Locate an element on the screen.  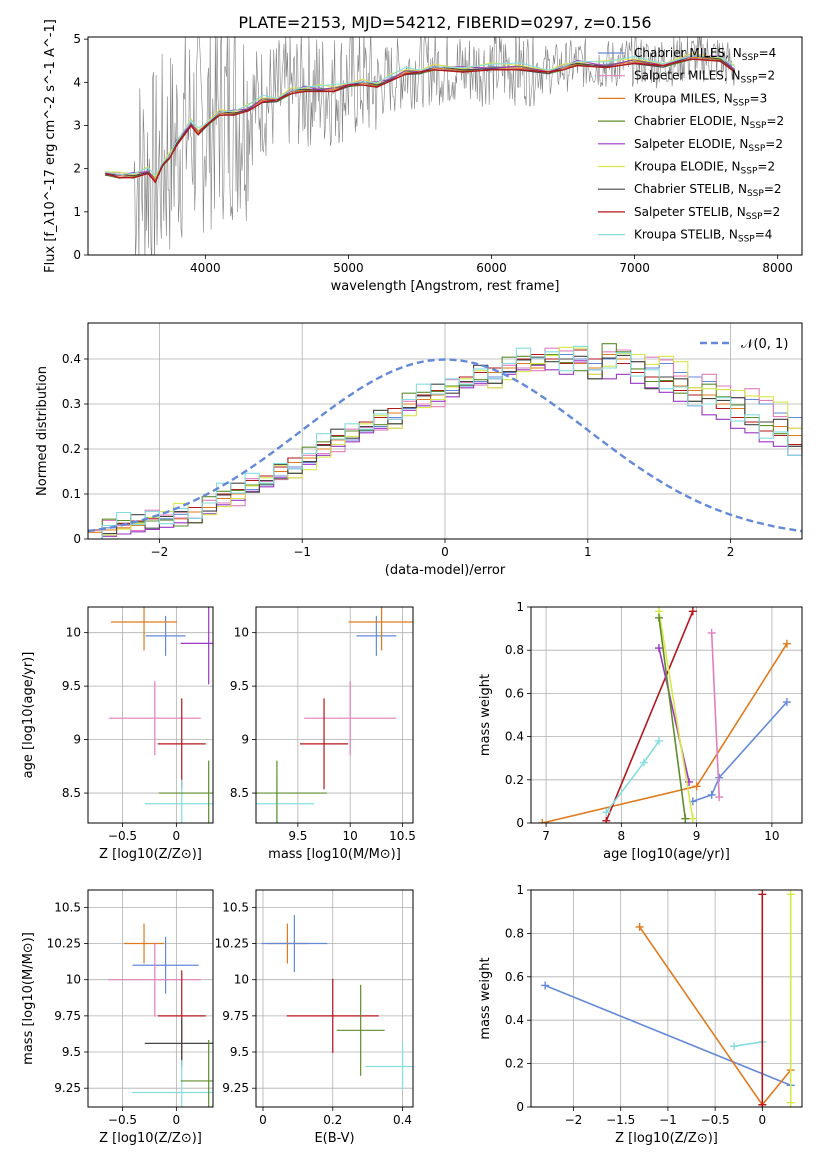
legend-entry: Salpeter ELODIE, NSSP=2 is located at coordinates (708, 145).